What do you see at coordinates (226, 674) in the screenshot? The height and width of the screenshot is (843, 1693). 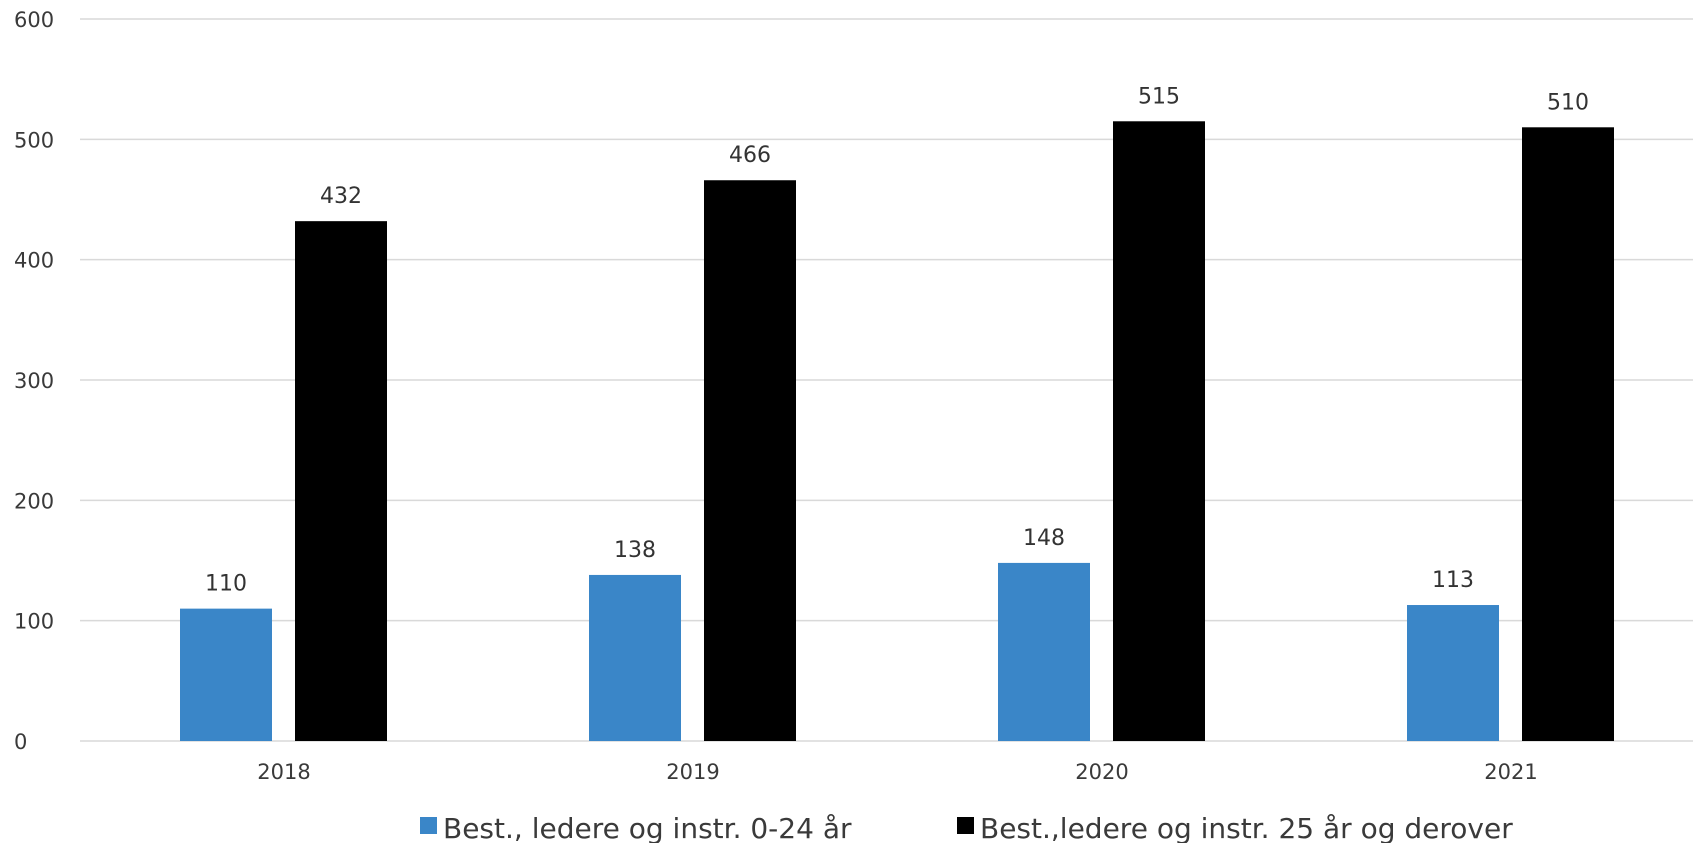 I see `bar-series1-2018` at bounding box center [226, 674].